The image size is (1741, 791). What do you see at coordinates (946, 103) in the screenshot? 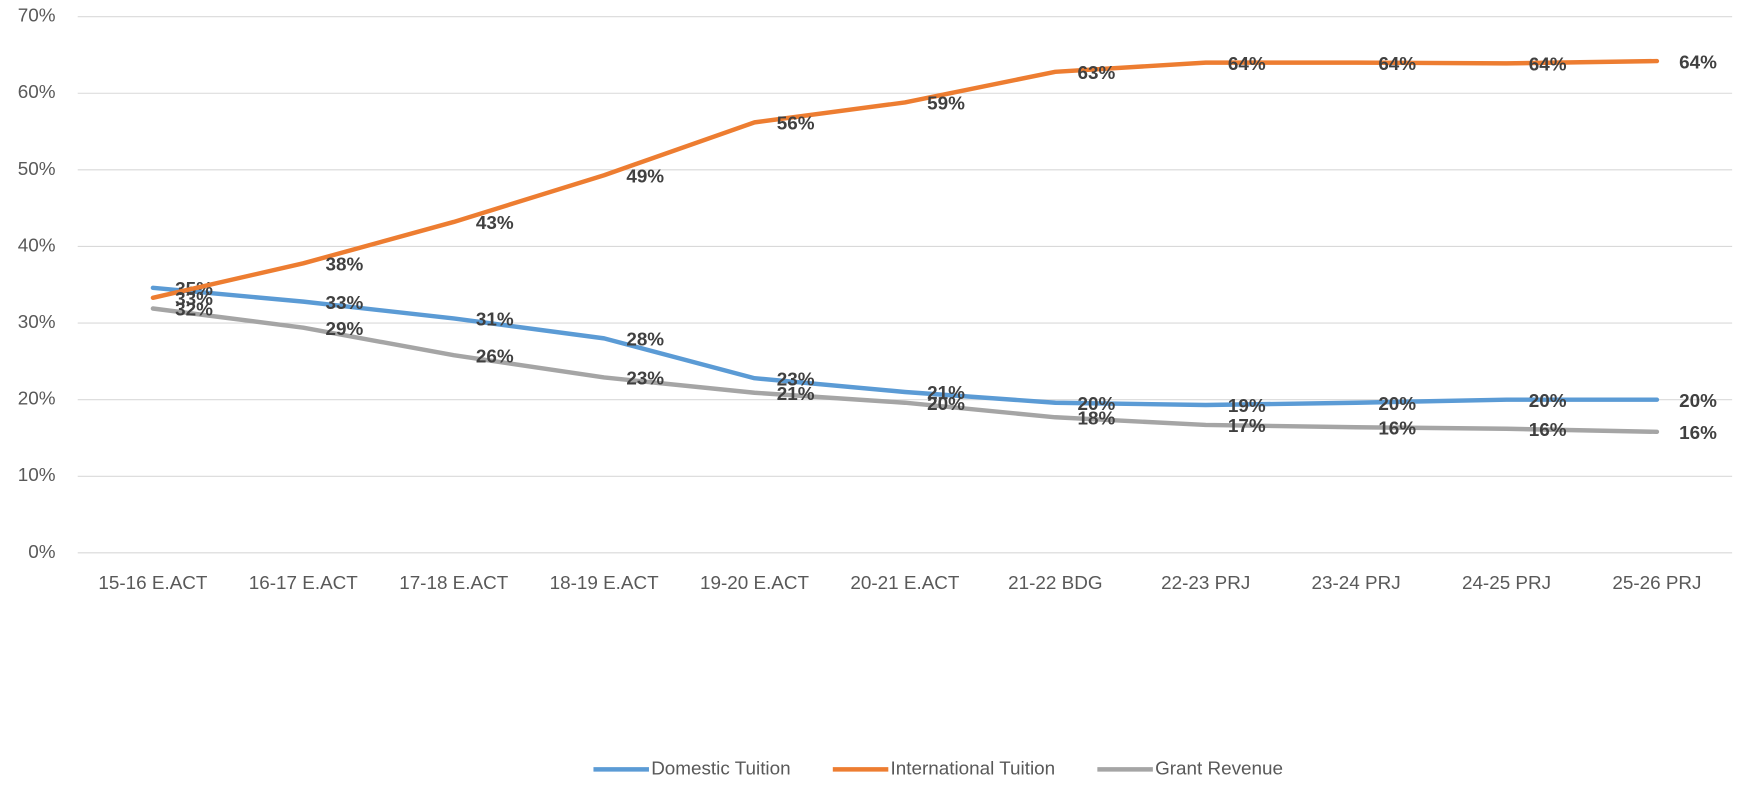
I see `data-label: 59%` at bounding box center [946, 103].